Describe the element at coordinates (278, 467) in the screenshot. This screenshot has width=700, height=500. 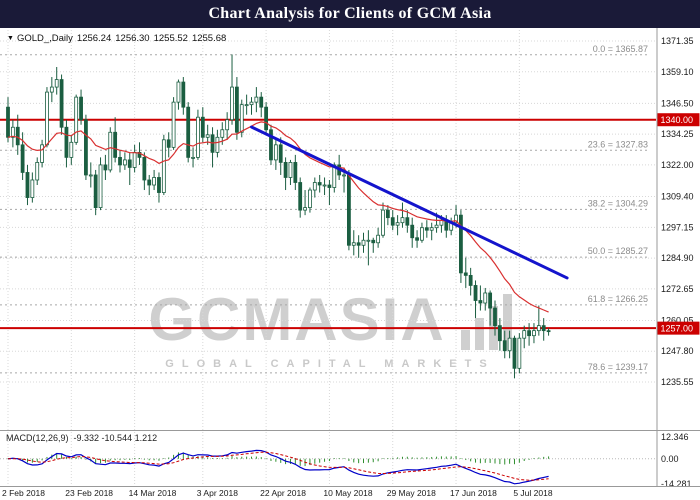
I see `macd-line` at that location.